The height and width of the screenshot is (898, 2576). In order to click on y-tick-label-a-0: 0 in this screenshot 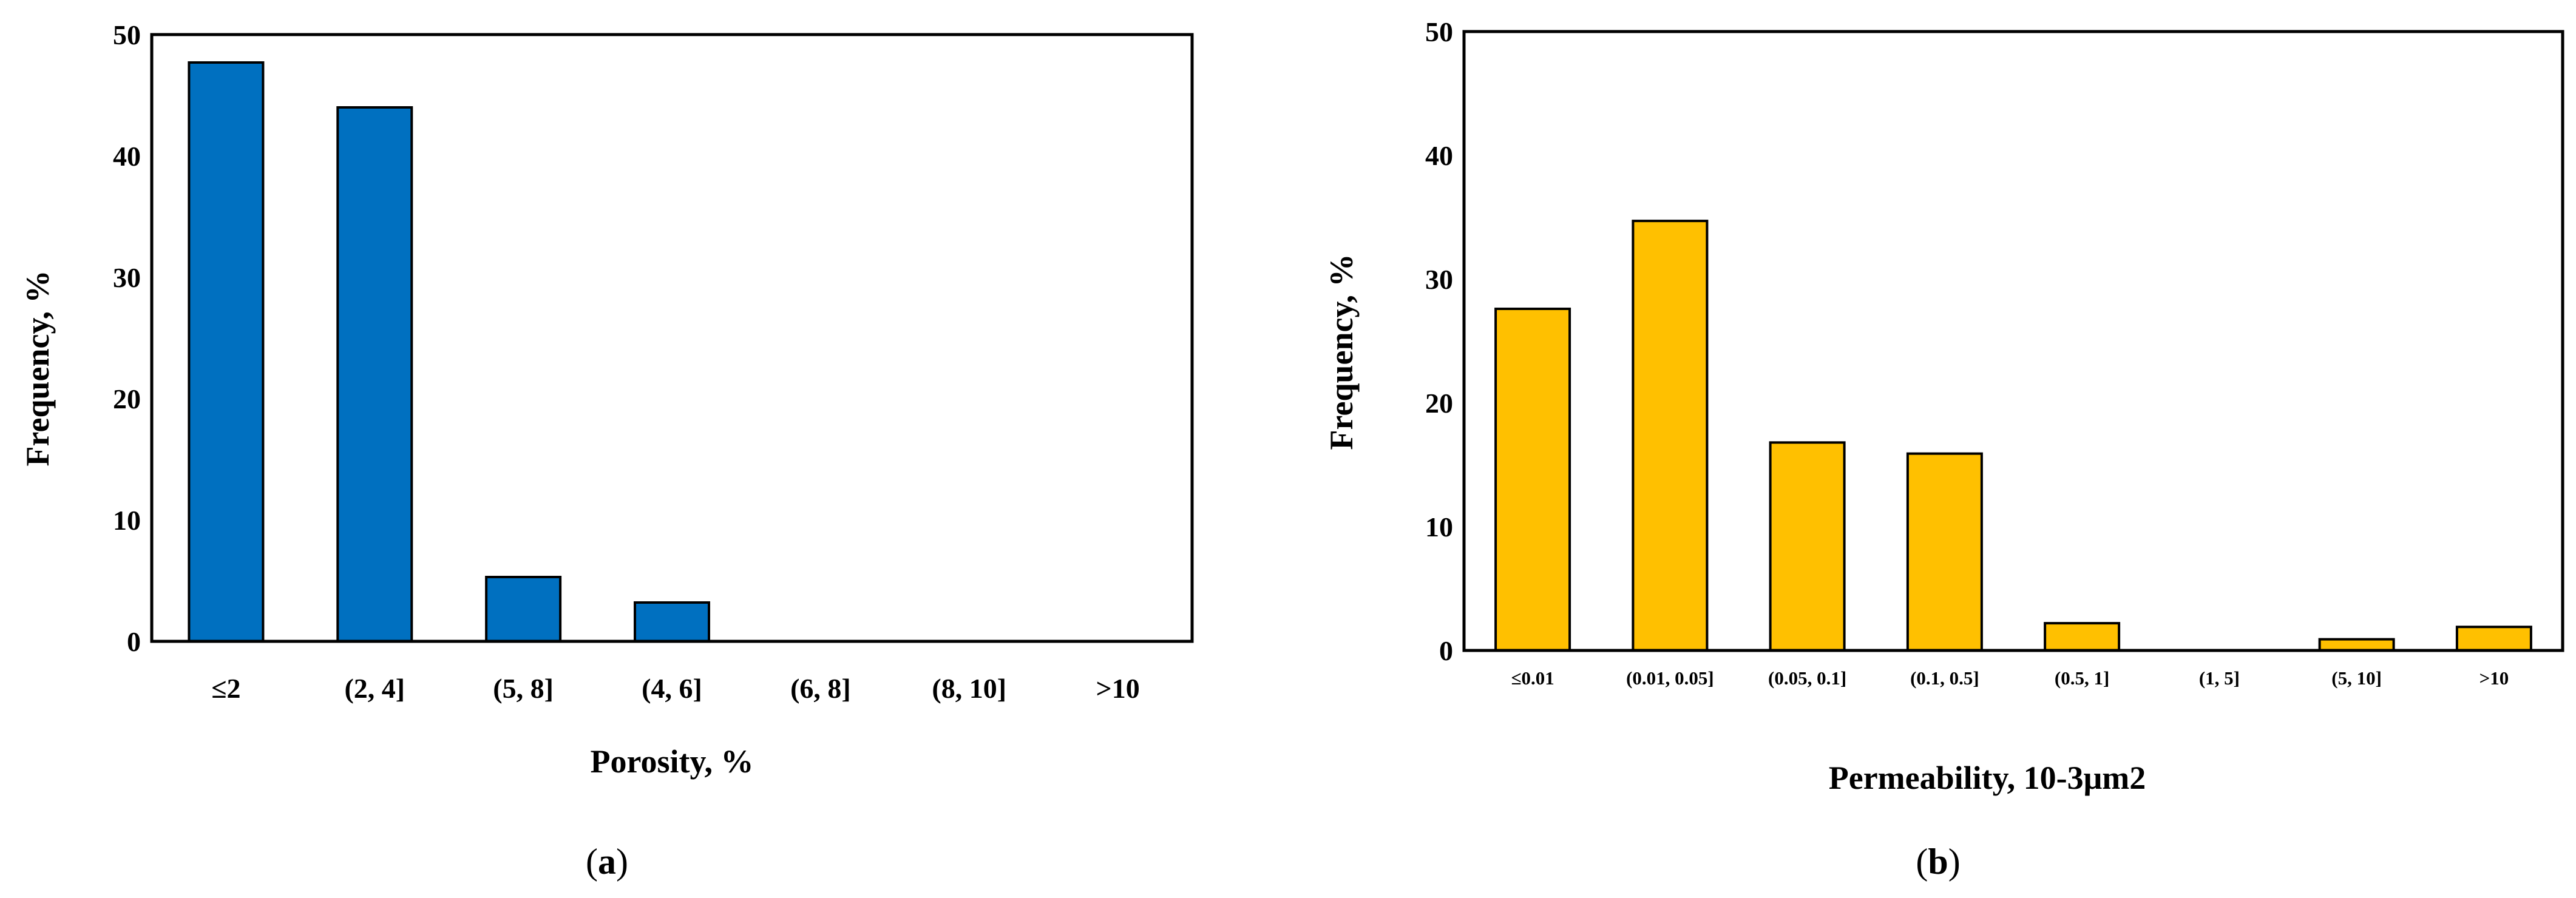, I will do `click(134, 641)`.